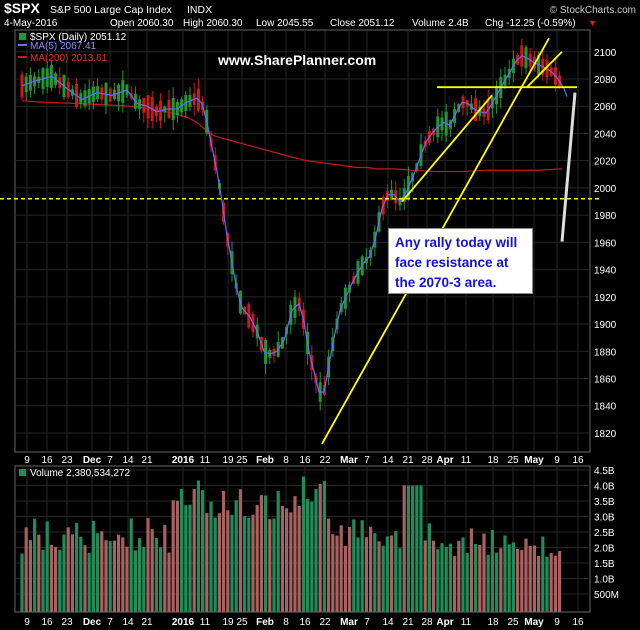  Describe the element at coordinates (604, 487) in the screenshot. I see `volume-tick-label: 4.0B` at that location.